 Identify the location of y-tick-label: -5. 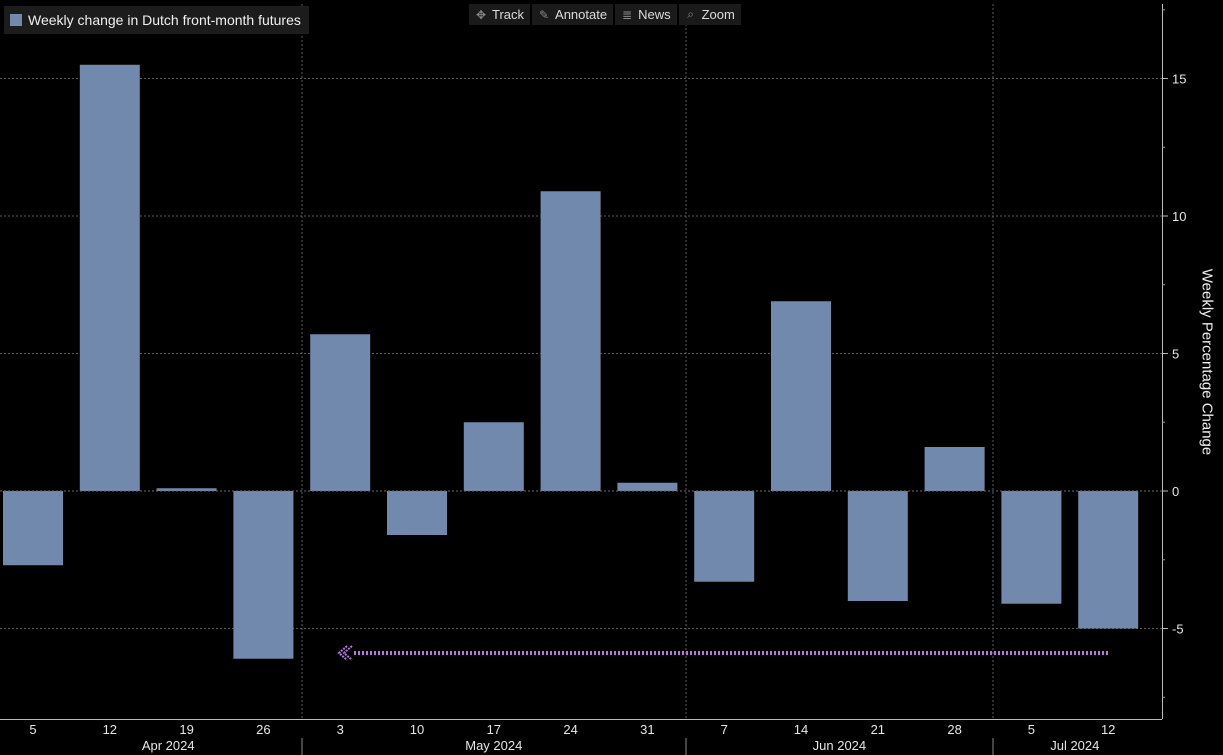
(1178, 629).